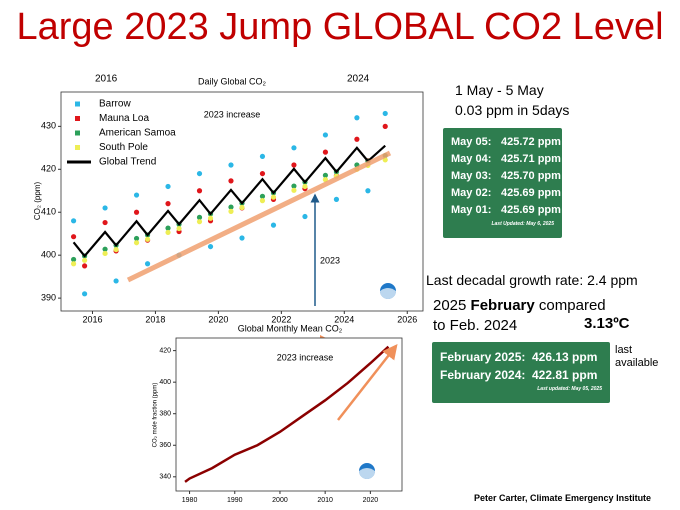  What do you see at coordinates (37, 201) in the screenshot?
I see `y-axis-label: CO₂ (ppm)` at bounding box center [37, 201].